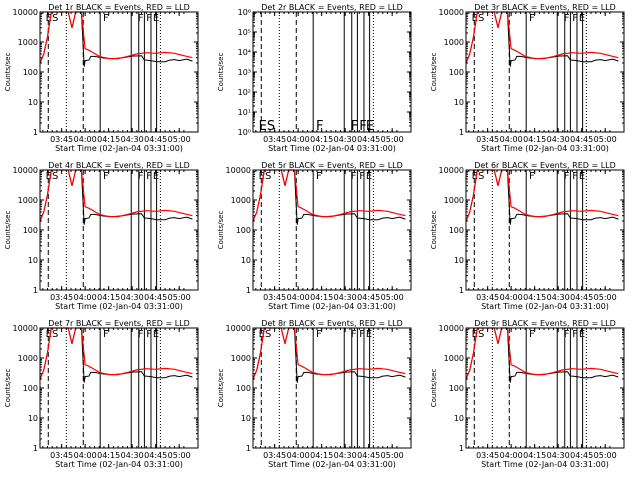  What do you see at coordinates (119, 165) in the screenshot?
I see `panel-title: Det 4r BLACK = Events, RED = LLD` at bounding box center [119, 165].